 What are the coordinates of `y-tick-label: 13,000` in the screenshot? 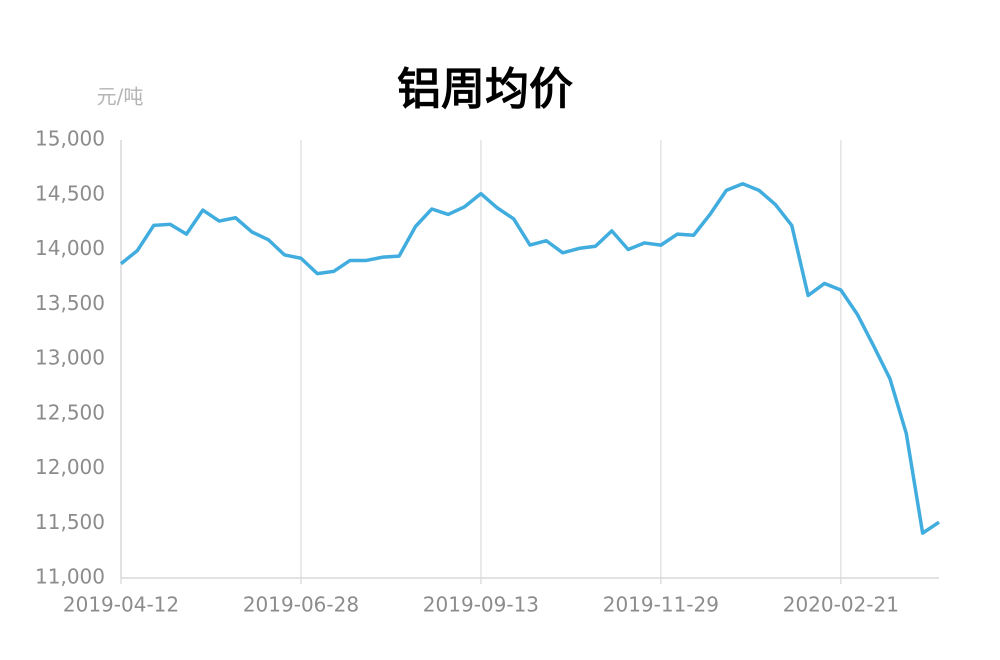 It's located at (70, 358).